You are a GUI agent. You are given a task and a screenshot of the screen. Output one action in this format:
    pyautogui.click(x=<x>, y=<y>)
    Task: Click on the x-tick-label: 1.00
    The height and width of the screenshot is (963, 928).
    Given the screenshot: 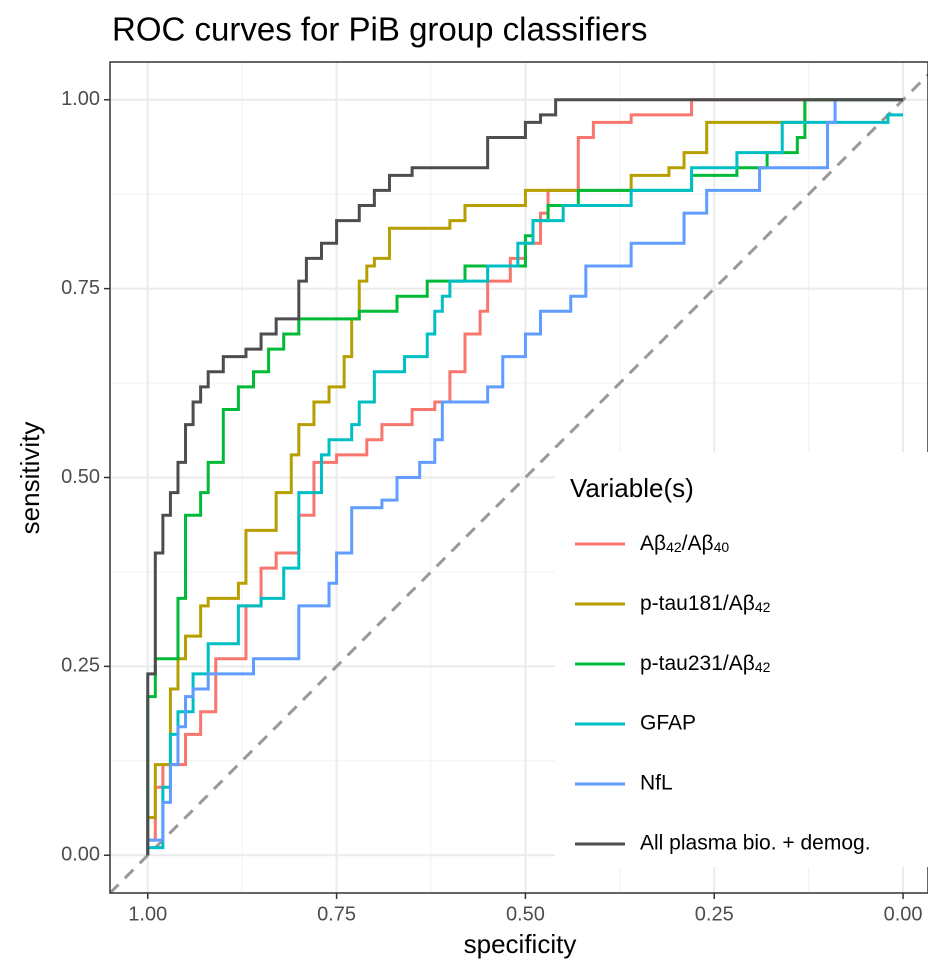 What is the action you would take?
    pyautogui.click(x=147, y=914)
    